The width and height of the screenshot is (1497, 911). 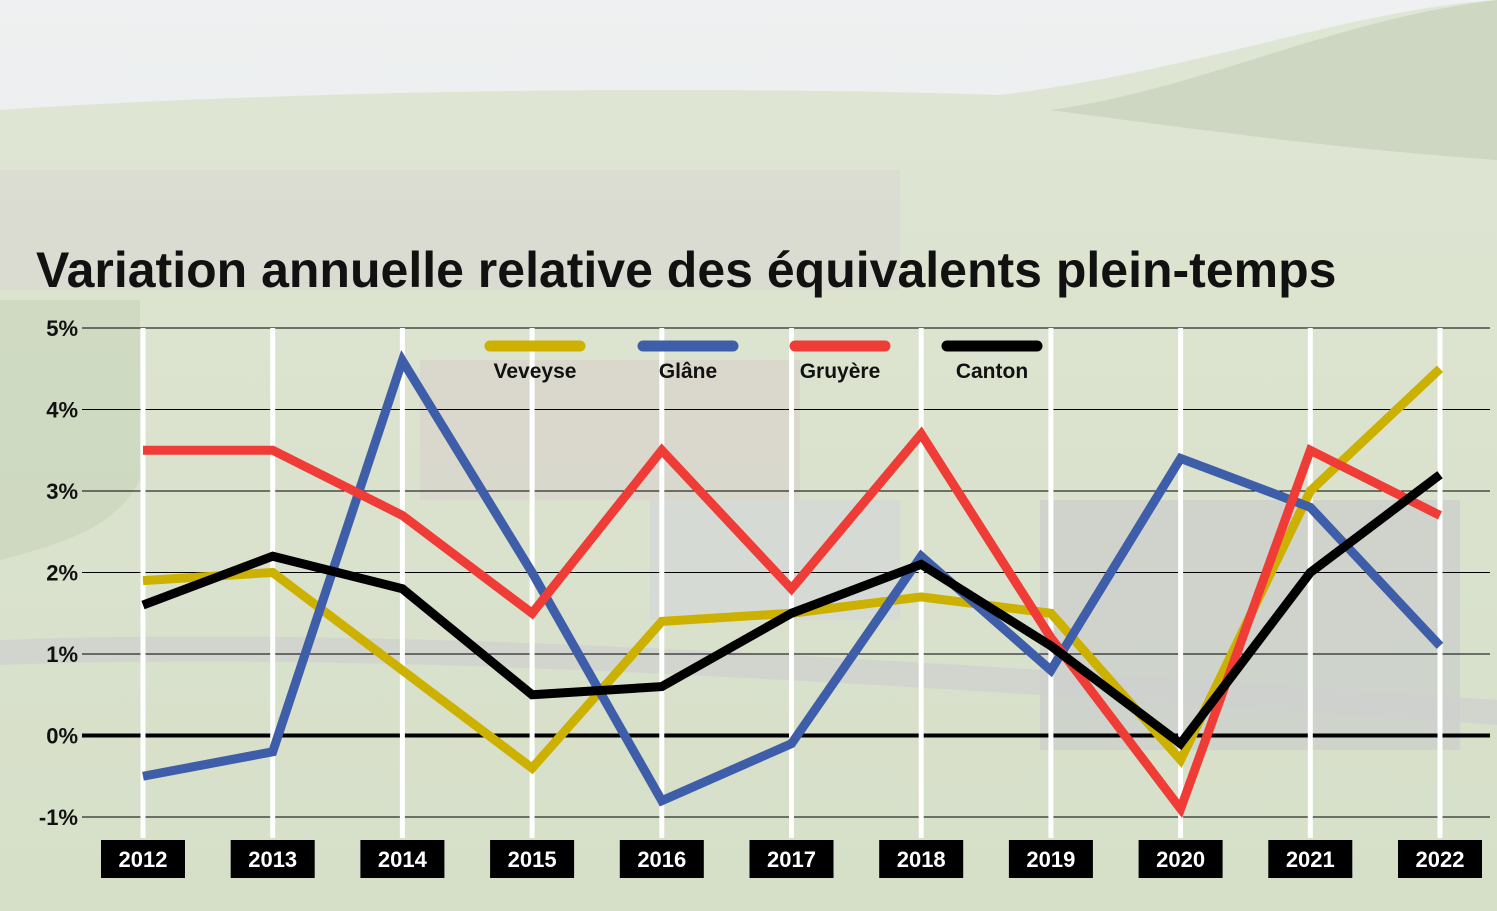 I want to click on y-tick-label: 5%, so click(x=62, y=328).